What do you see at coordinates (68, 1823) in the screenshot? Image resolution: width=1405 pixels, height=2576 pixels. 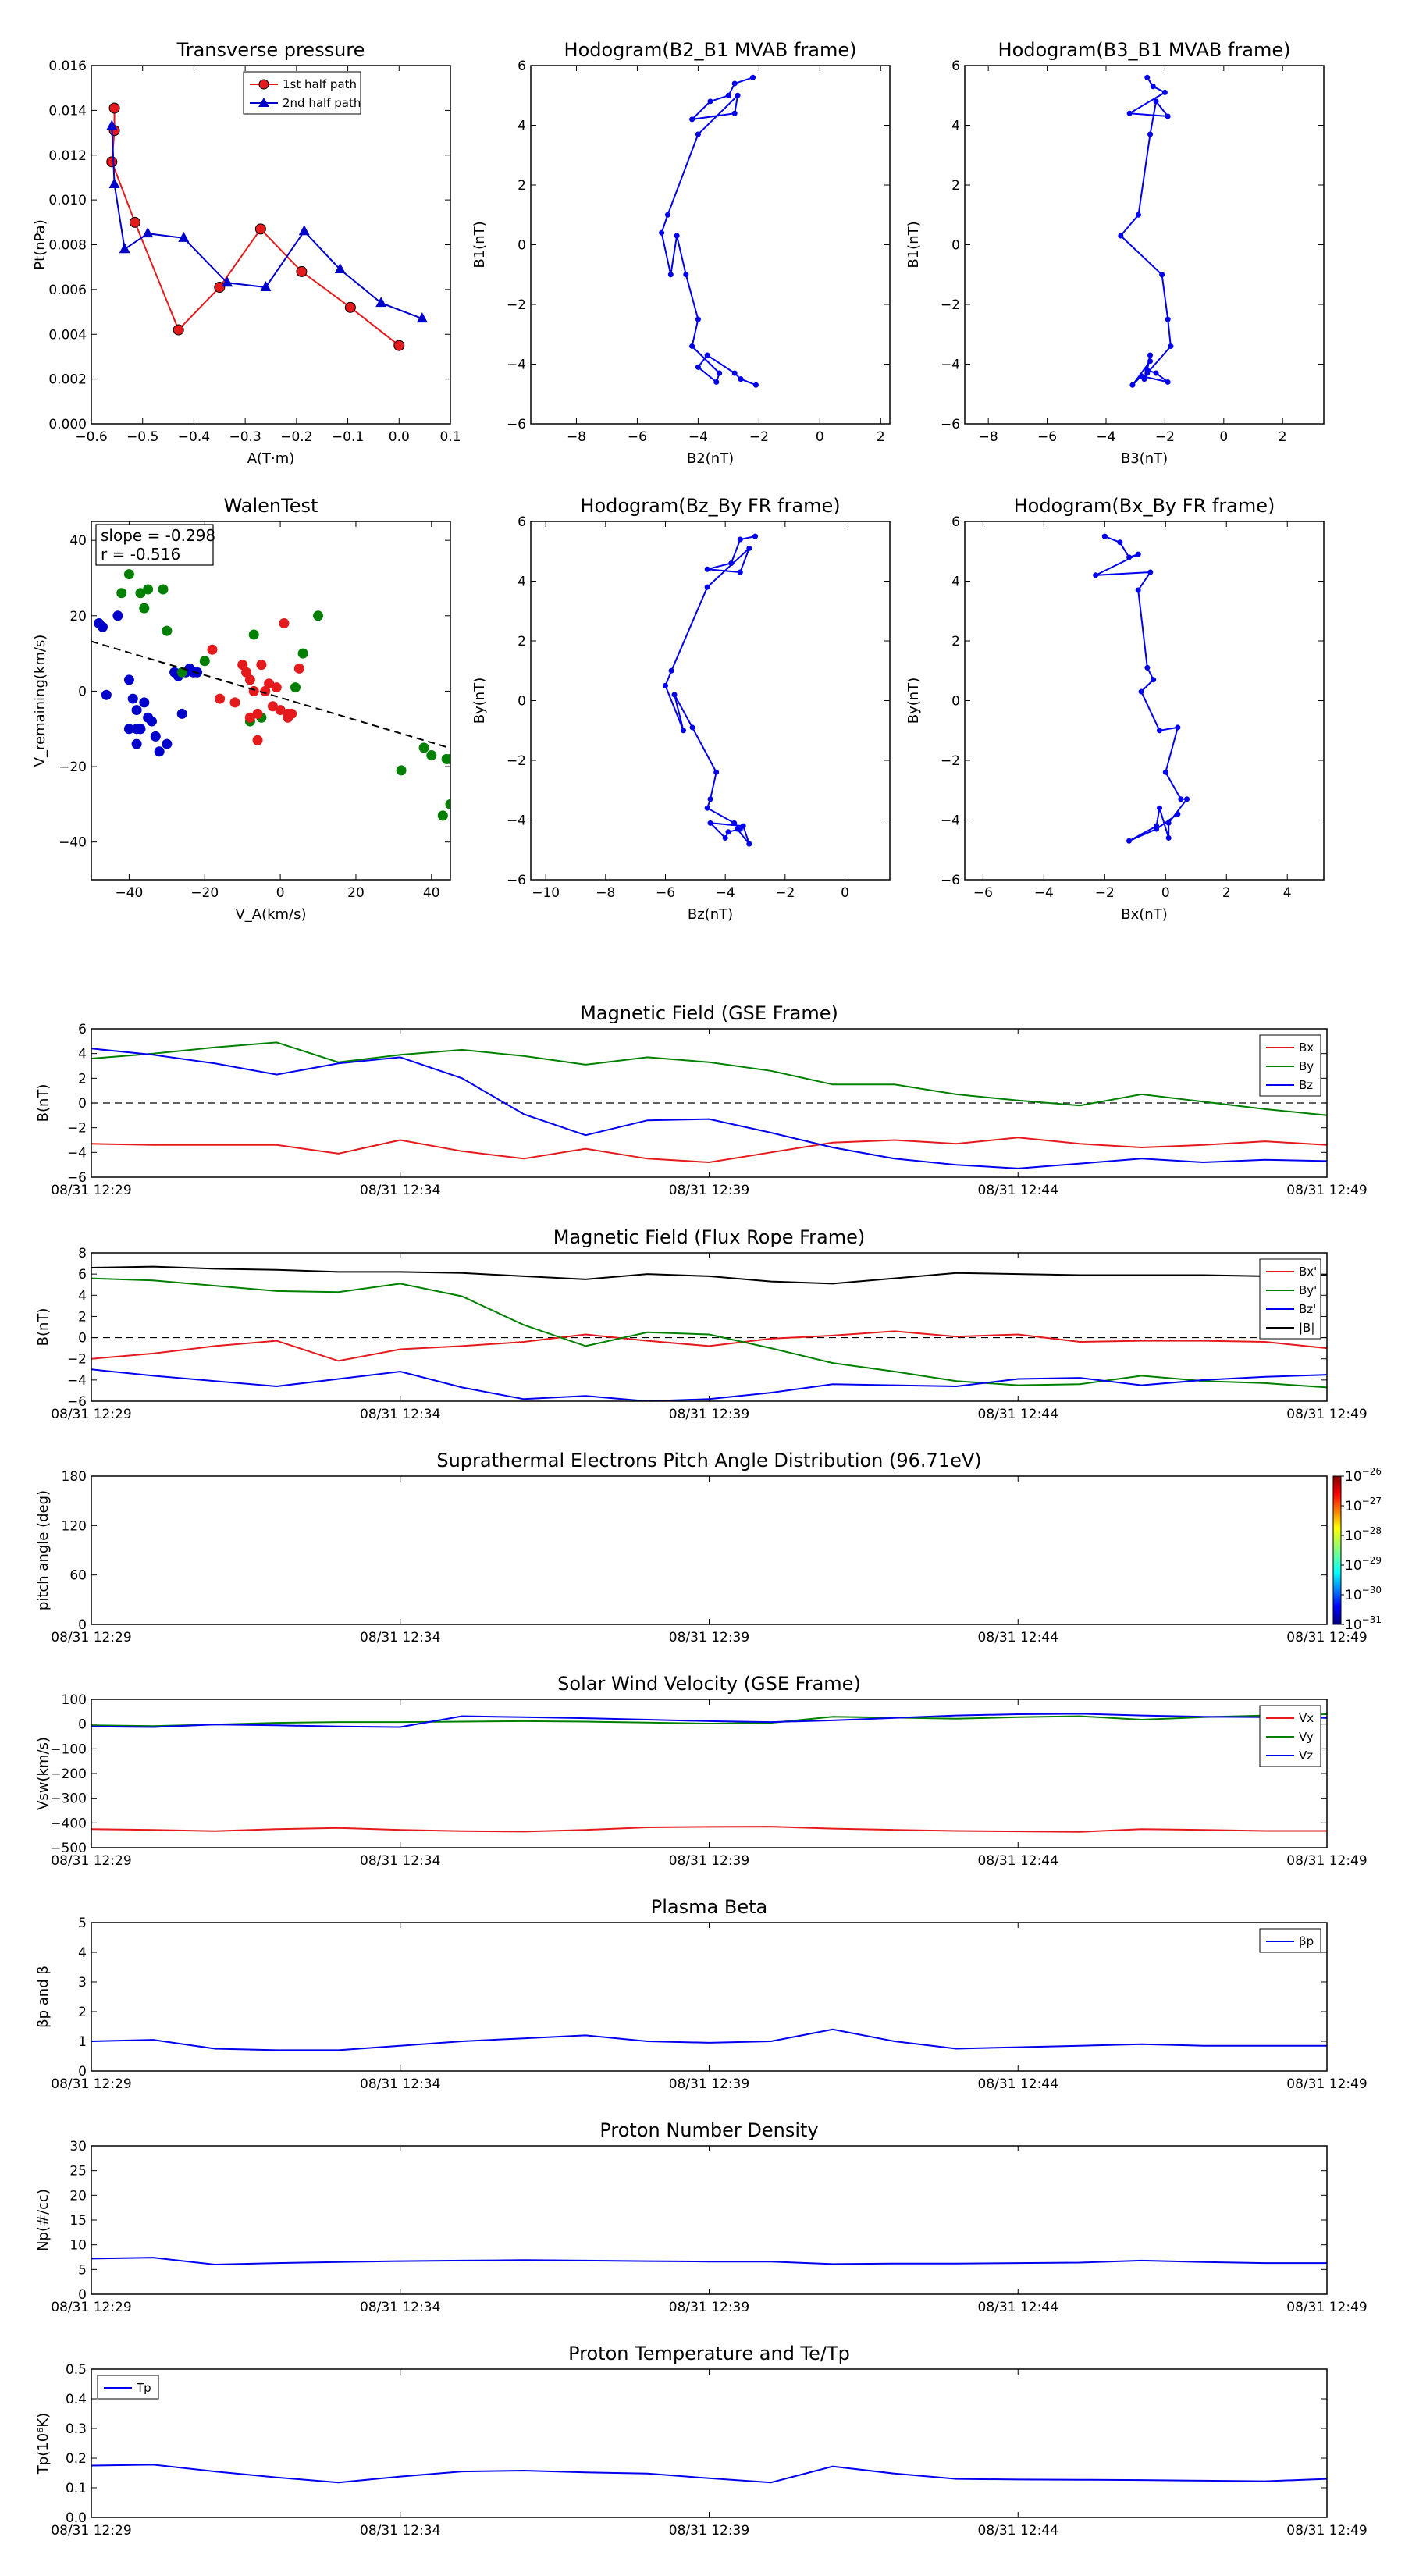 I see `y-tick-label: −400` at bounding box center [68, 1823].